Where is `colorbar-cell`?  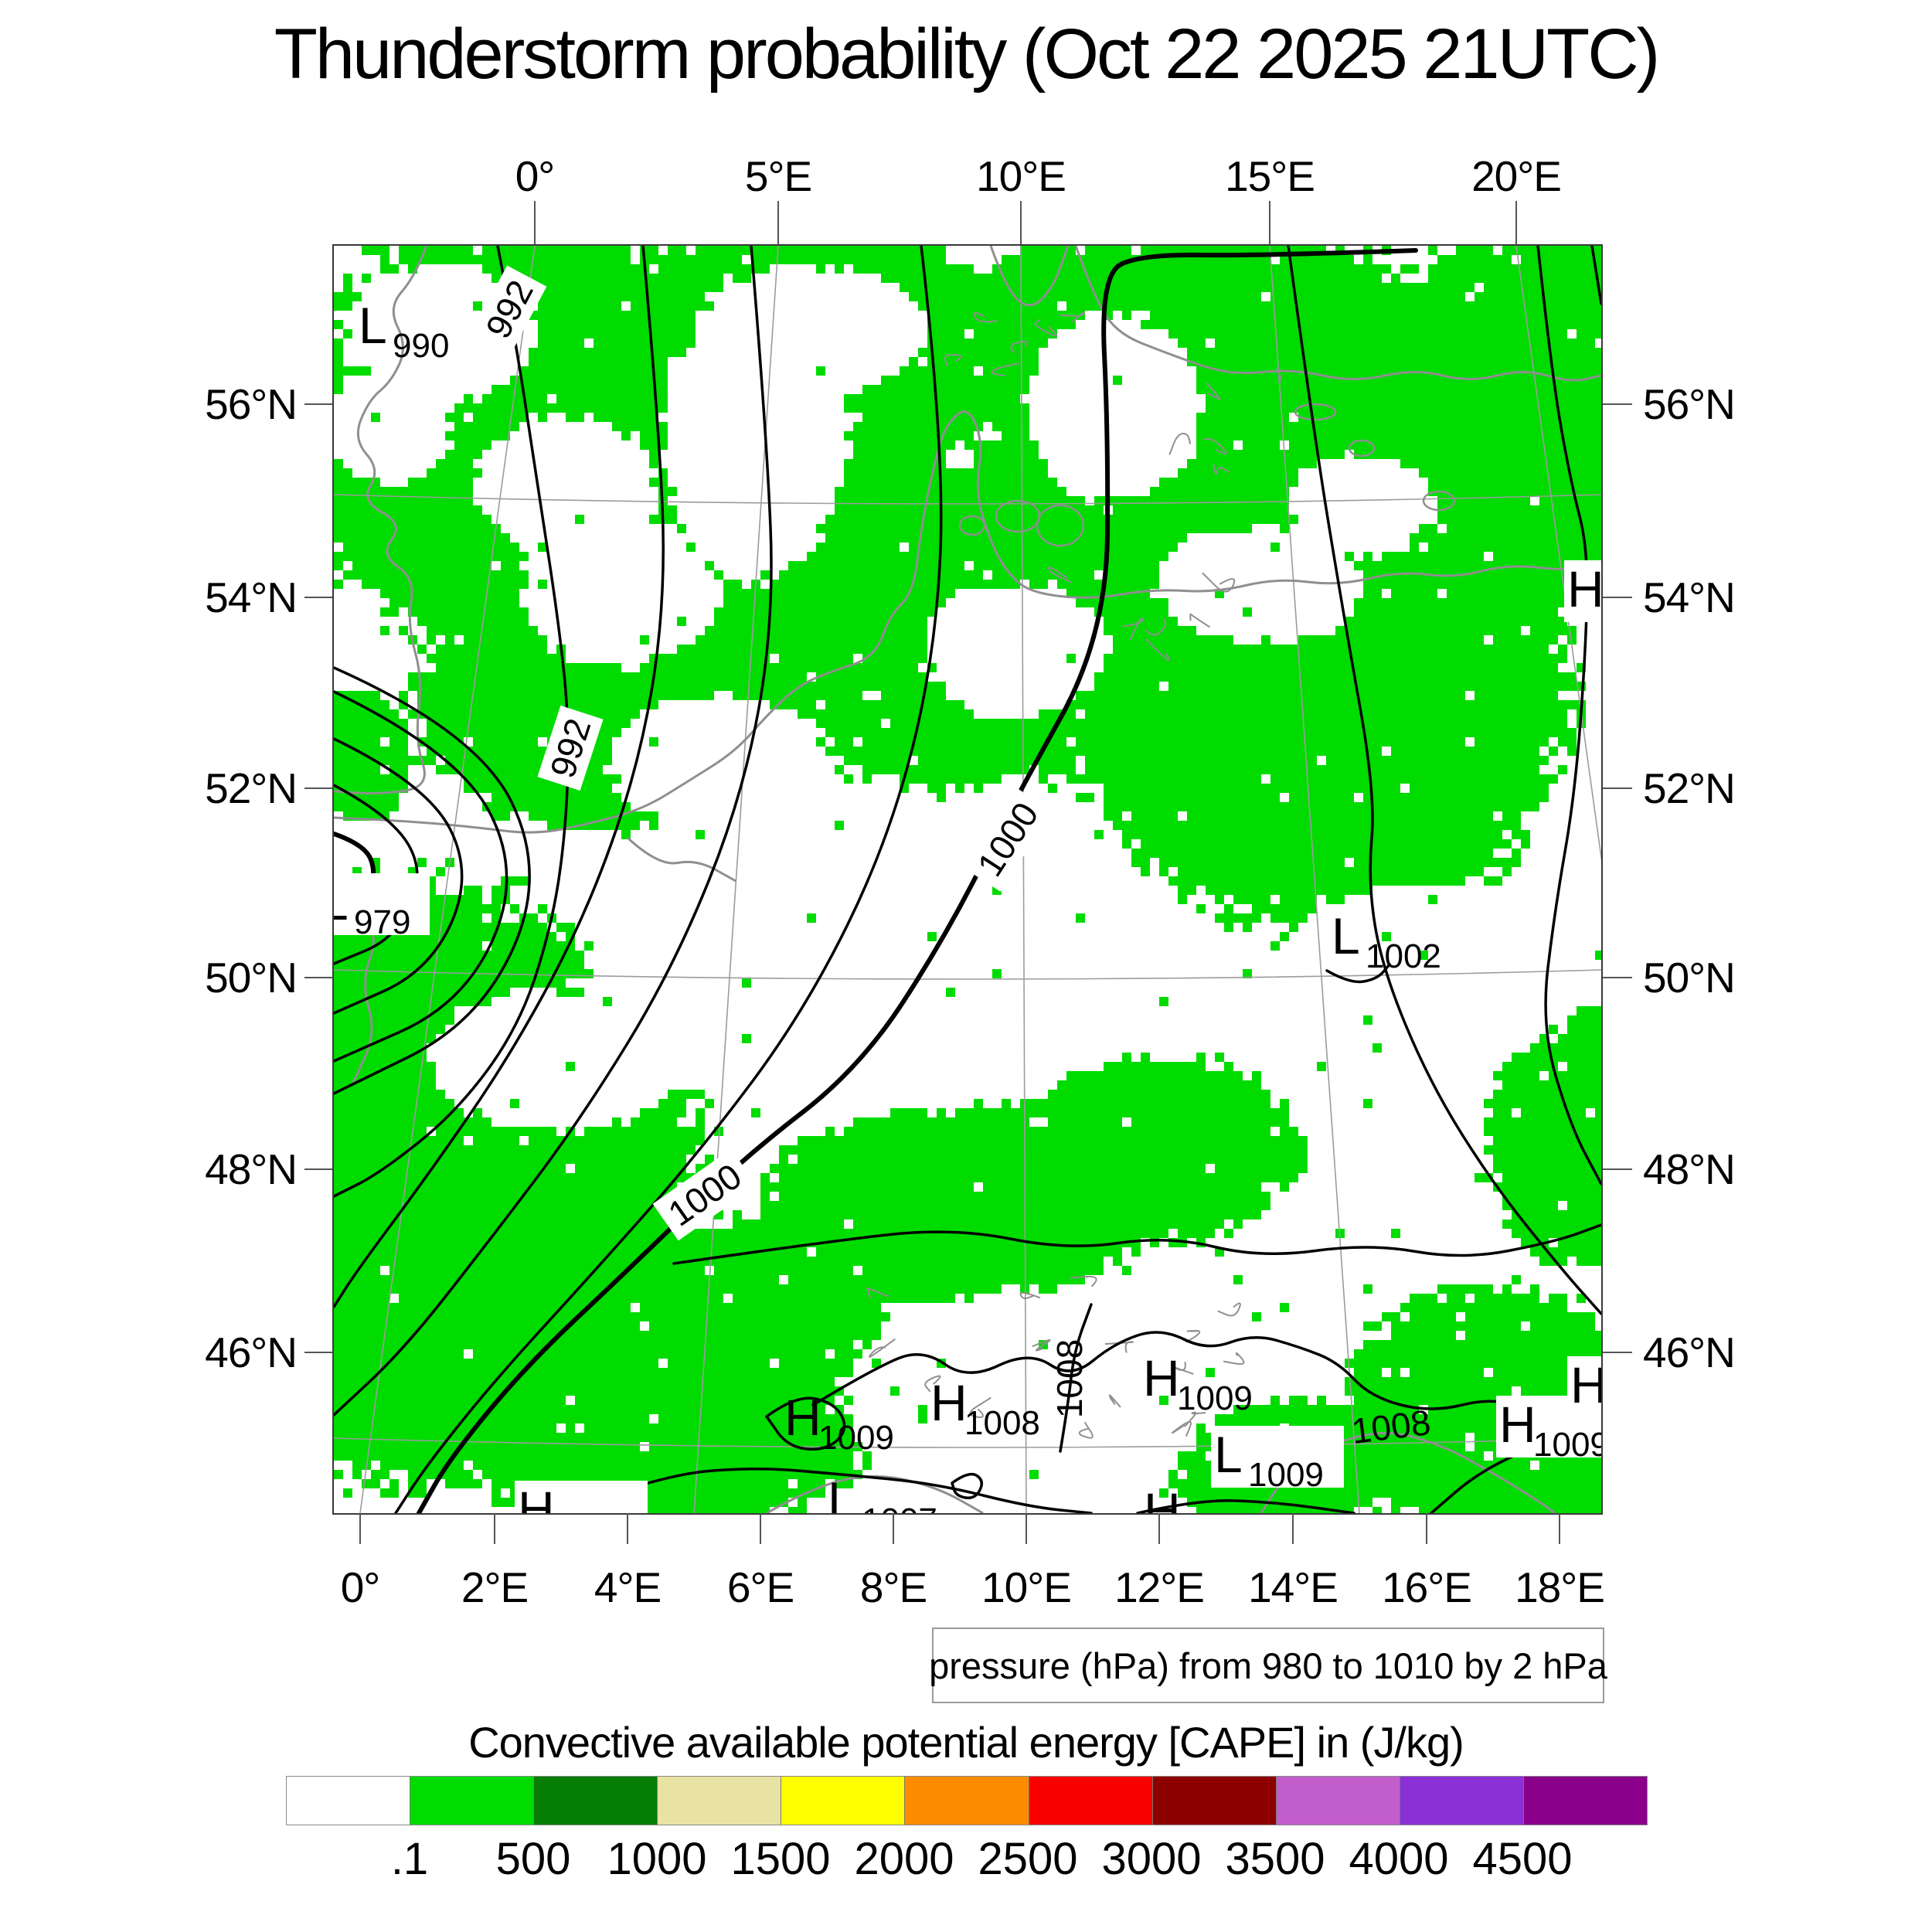 colorbar-cell is located at coordinates (472, 1801).